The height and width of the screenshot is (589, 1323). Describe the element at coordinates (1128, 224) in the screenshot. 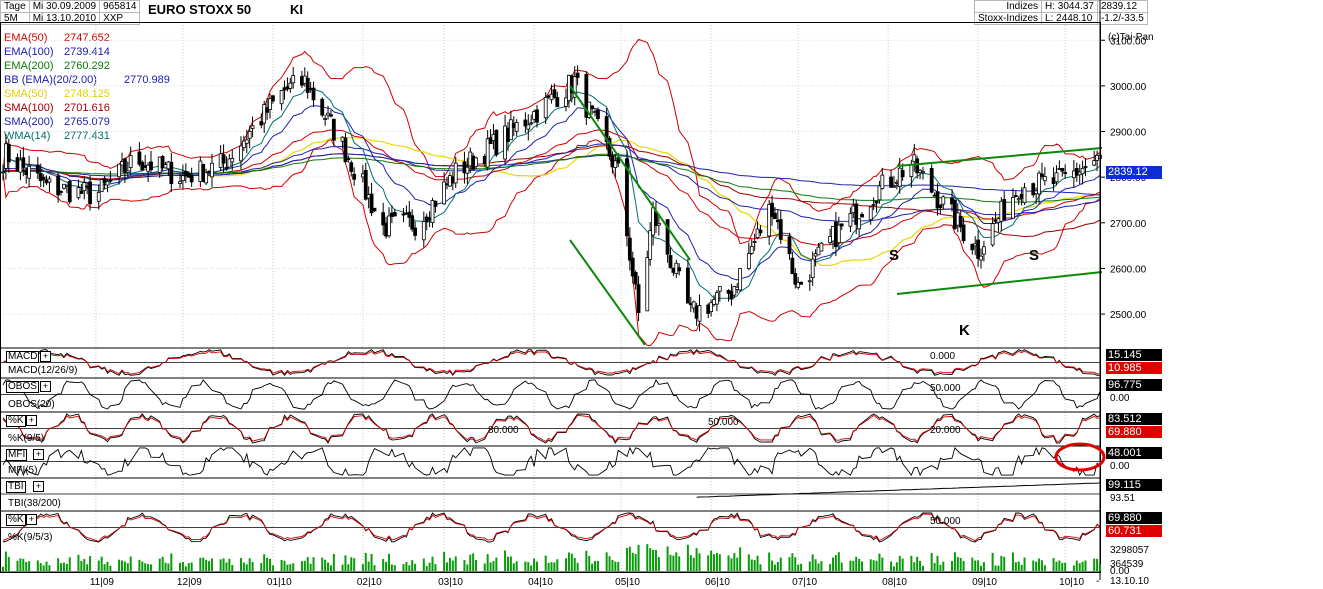

I see `y-tick-label: 2700.00` at that location.